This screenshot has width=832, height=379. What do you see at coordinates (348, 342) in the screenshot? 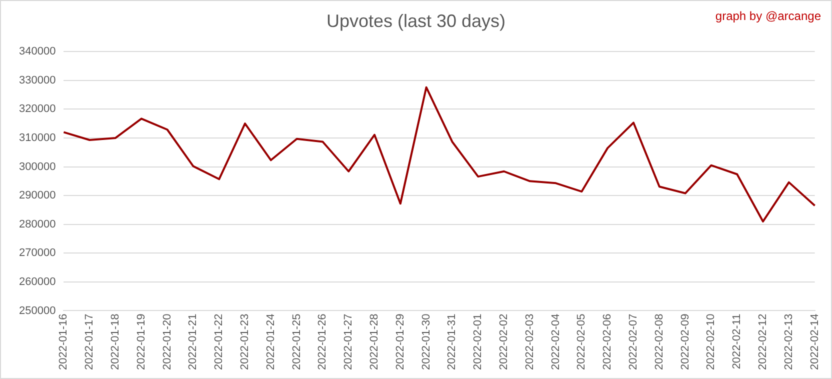
I see `x-tick-label: 2022-01-27` at bounding box center [348, 342].